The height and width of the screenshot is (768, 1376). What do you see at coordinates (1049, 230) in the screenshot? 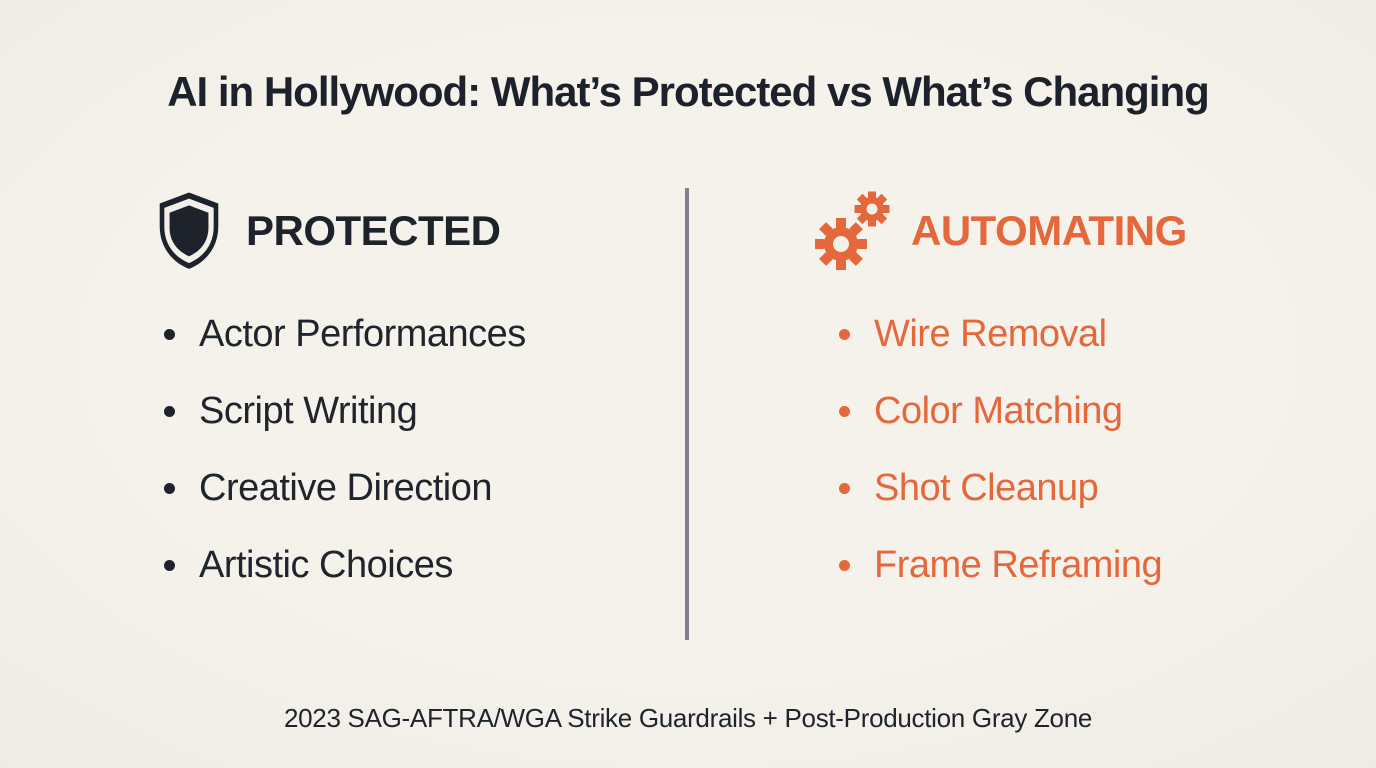
I see `automating-heading: AUTOMATING` at bounding box center [1049, 230].